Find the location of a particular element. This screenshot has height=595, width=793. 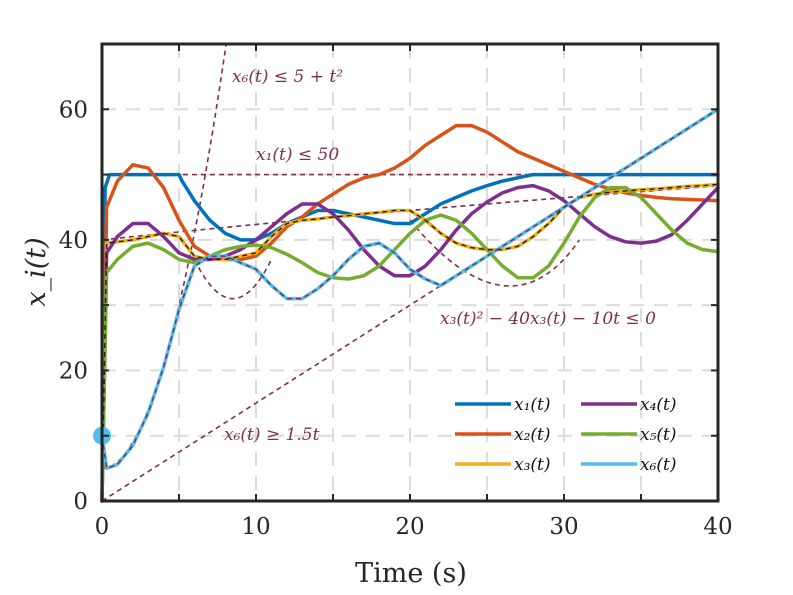

annotation-x1-upper-bound: x₁(t) ≤ 50 is located at coordinates (297, 155).